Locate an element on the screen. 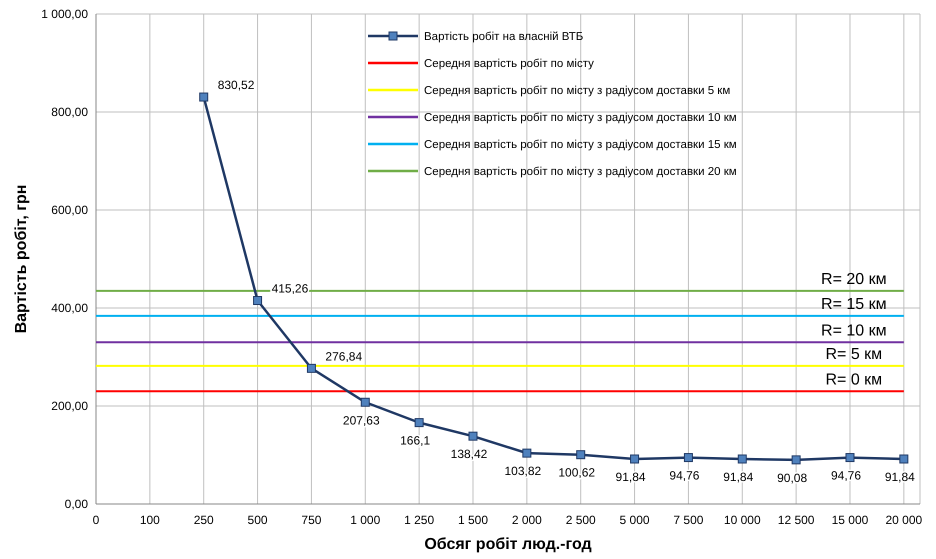 This screenshot has height=559, width=936. legend-label: Середня вартість робіт по місту з радіусом доставки 20 км is located at coordinates (580, 172).